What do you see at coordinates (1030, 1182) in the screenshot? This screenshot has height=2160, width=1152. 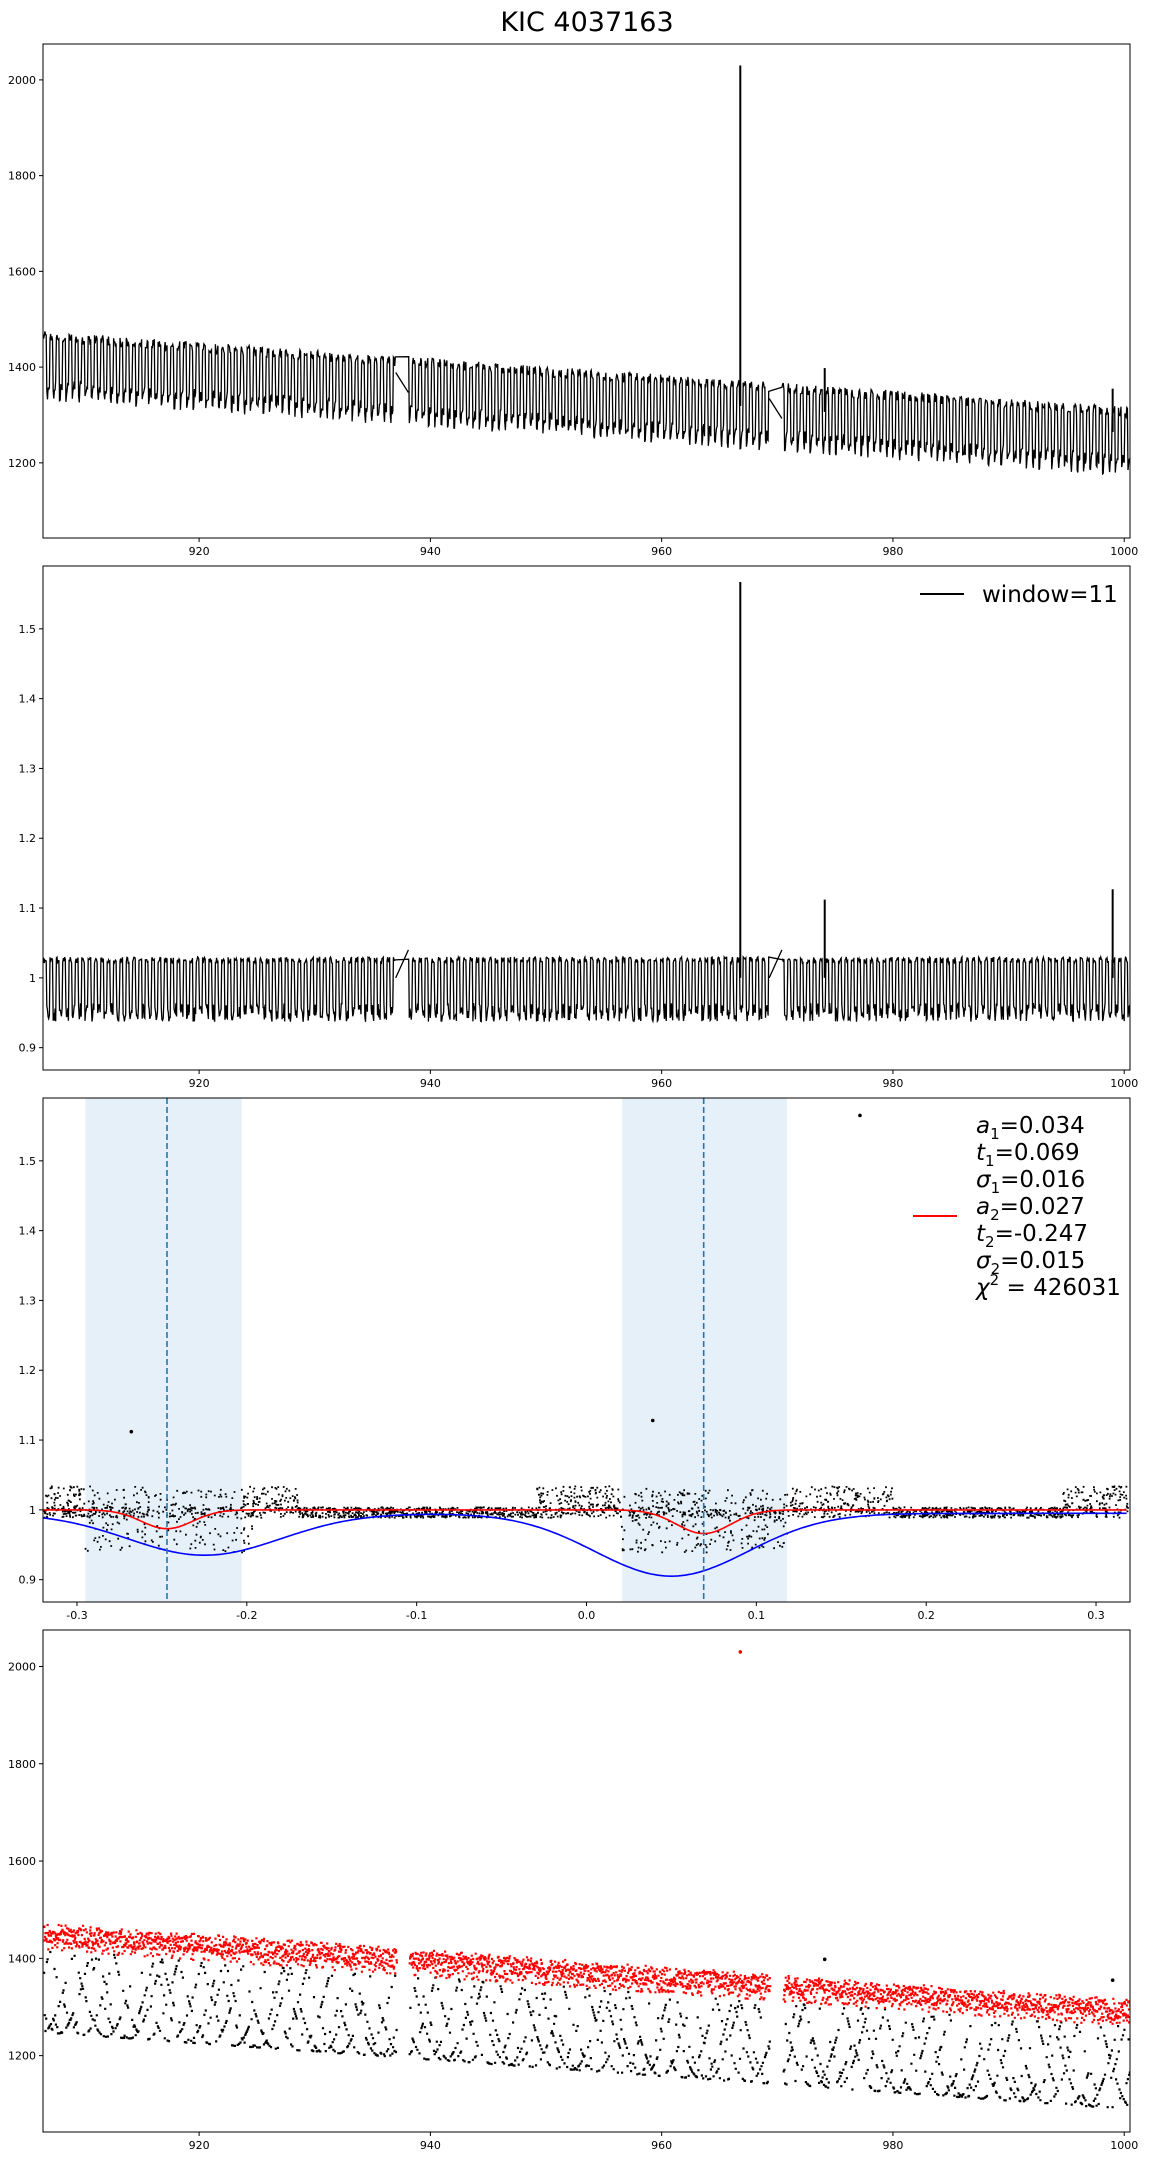 I see `fit-parameter-label: σ1=0.016` at bounding box center [1030, 1182].